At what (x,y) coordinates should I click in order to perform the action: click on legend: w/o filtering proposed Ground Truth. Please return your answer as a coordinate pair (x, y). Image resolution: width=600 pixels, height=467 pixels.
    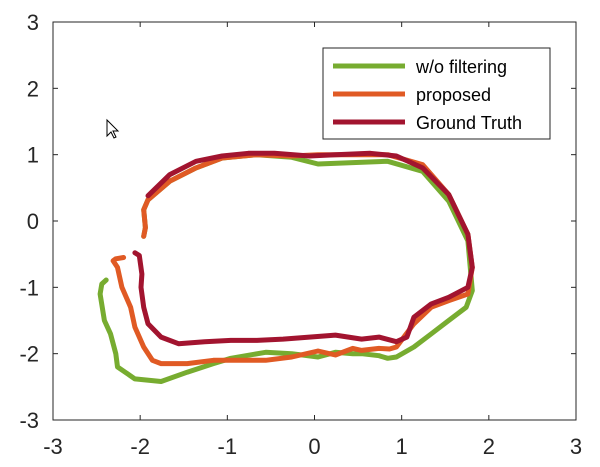
    Looking at the image, I should click on (436, 93).